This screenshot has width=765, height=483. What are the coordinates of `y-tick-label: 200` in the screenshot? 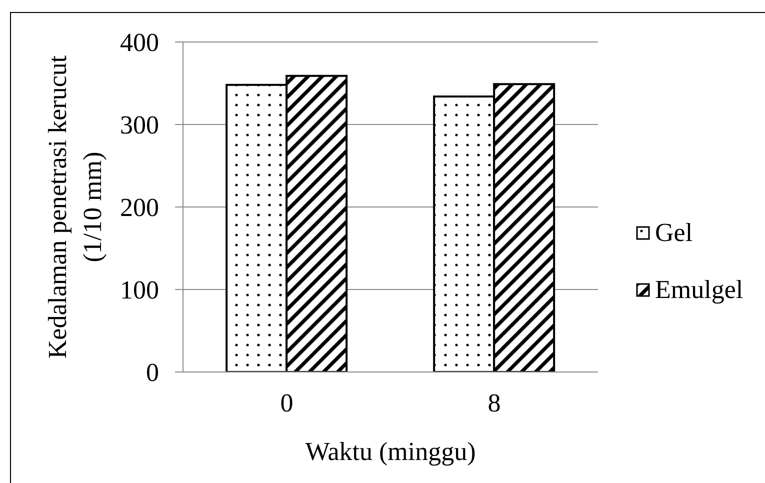 It's located at (139, 207).